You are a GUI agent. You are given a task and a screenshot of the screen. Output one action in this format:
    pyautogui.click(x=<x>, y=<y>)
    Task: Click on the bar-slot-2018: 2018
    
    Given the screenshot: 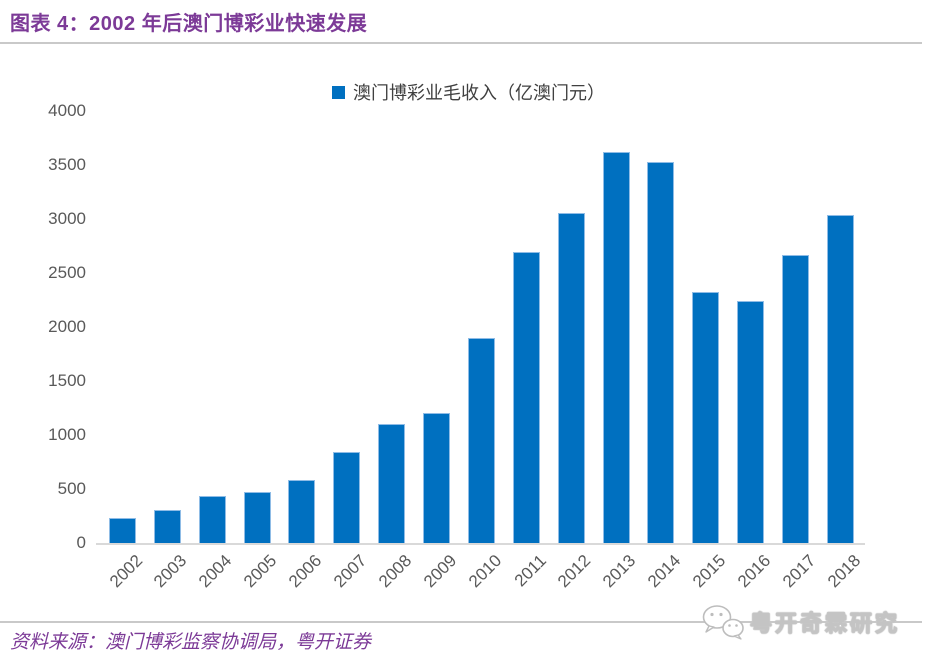 What is the action you would take?
    pyautogui.click(x=841, y=351)
    